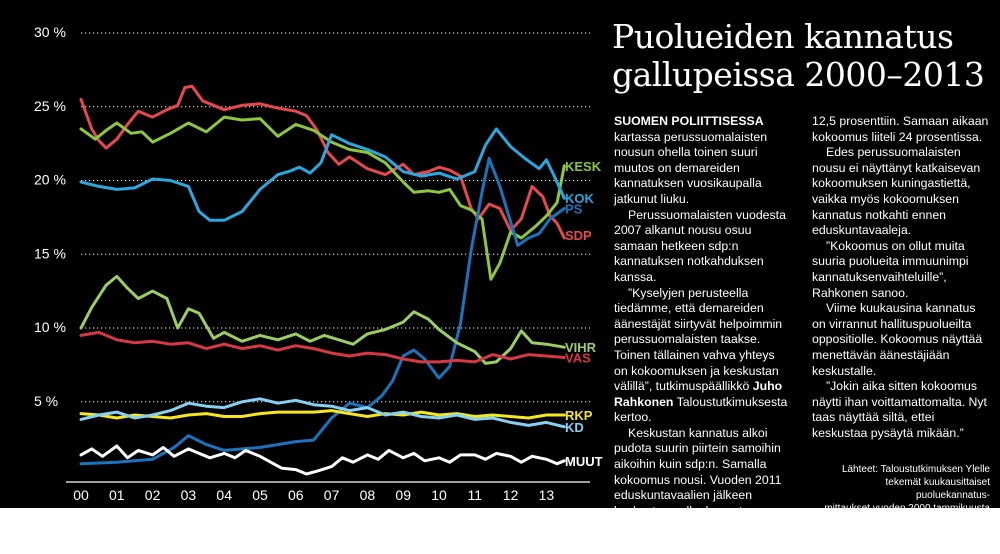  Describe the element at coordinates (574, 209) in the screenshot. I see `series-label-ps: PS` at that location.